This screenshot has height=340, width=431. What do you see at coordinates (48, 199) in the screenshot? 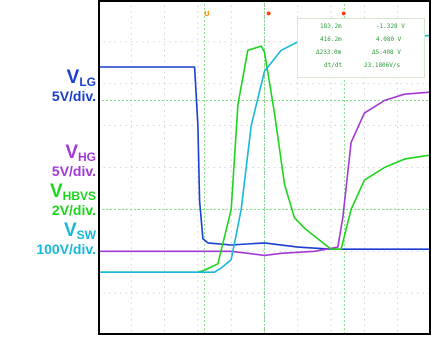
I see `vhbvs-label: VHBVS 2V/div.` at bounding box center [48, 199].